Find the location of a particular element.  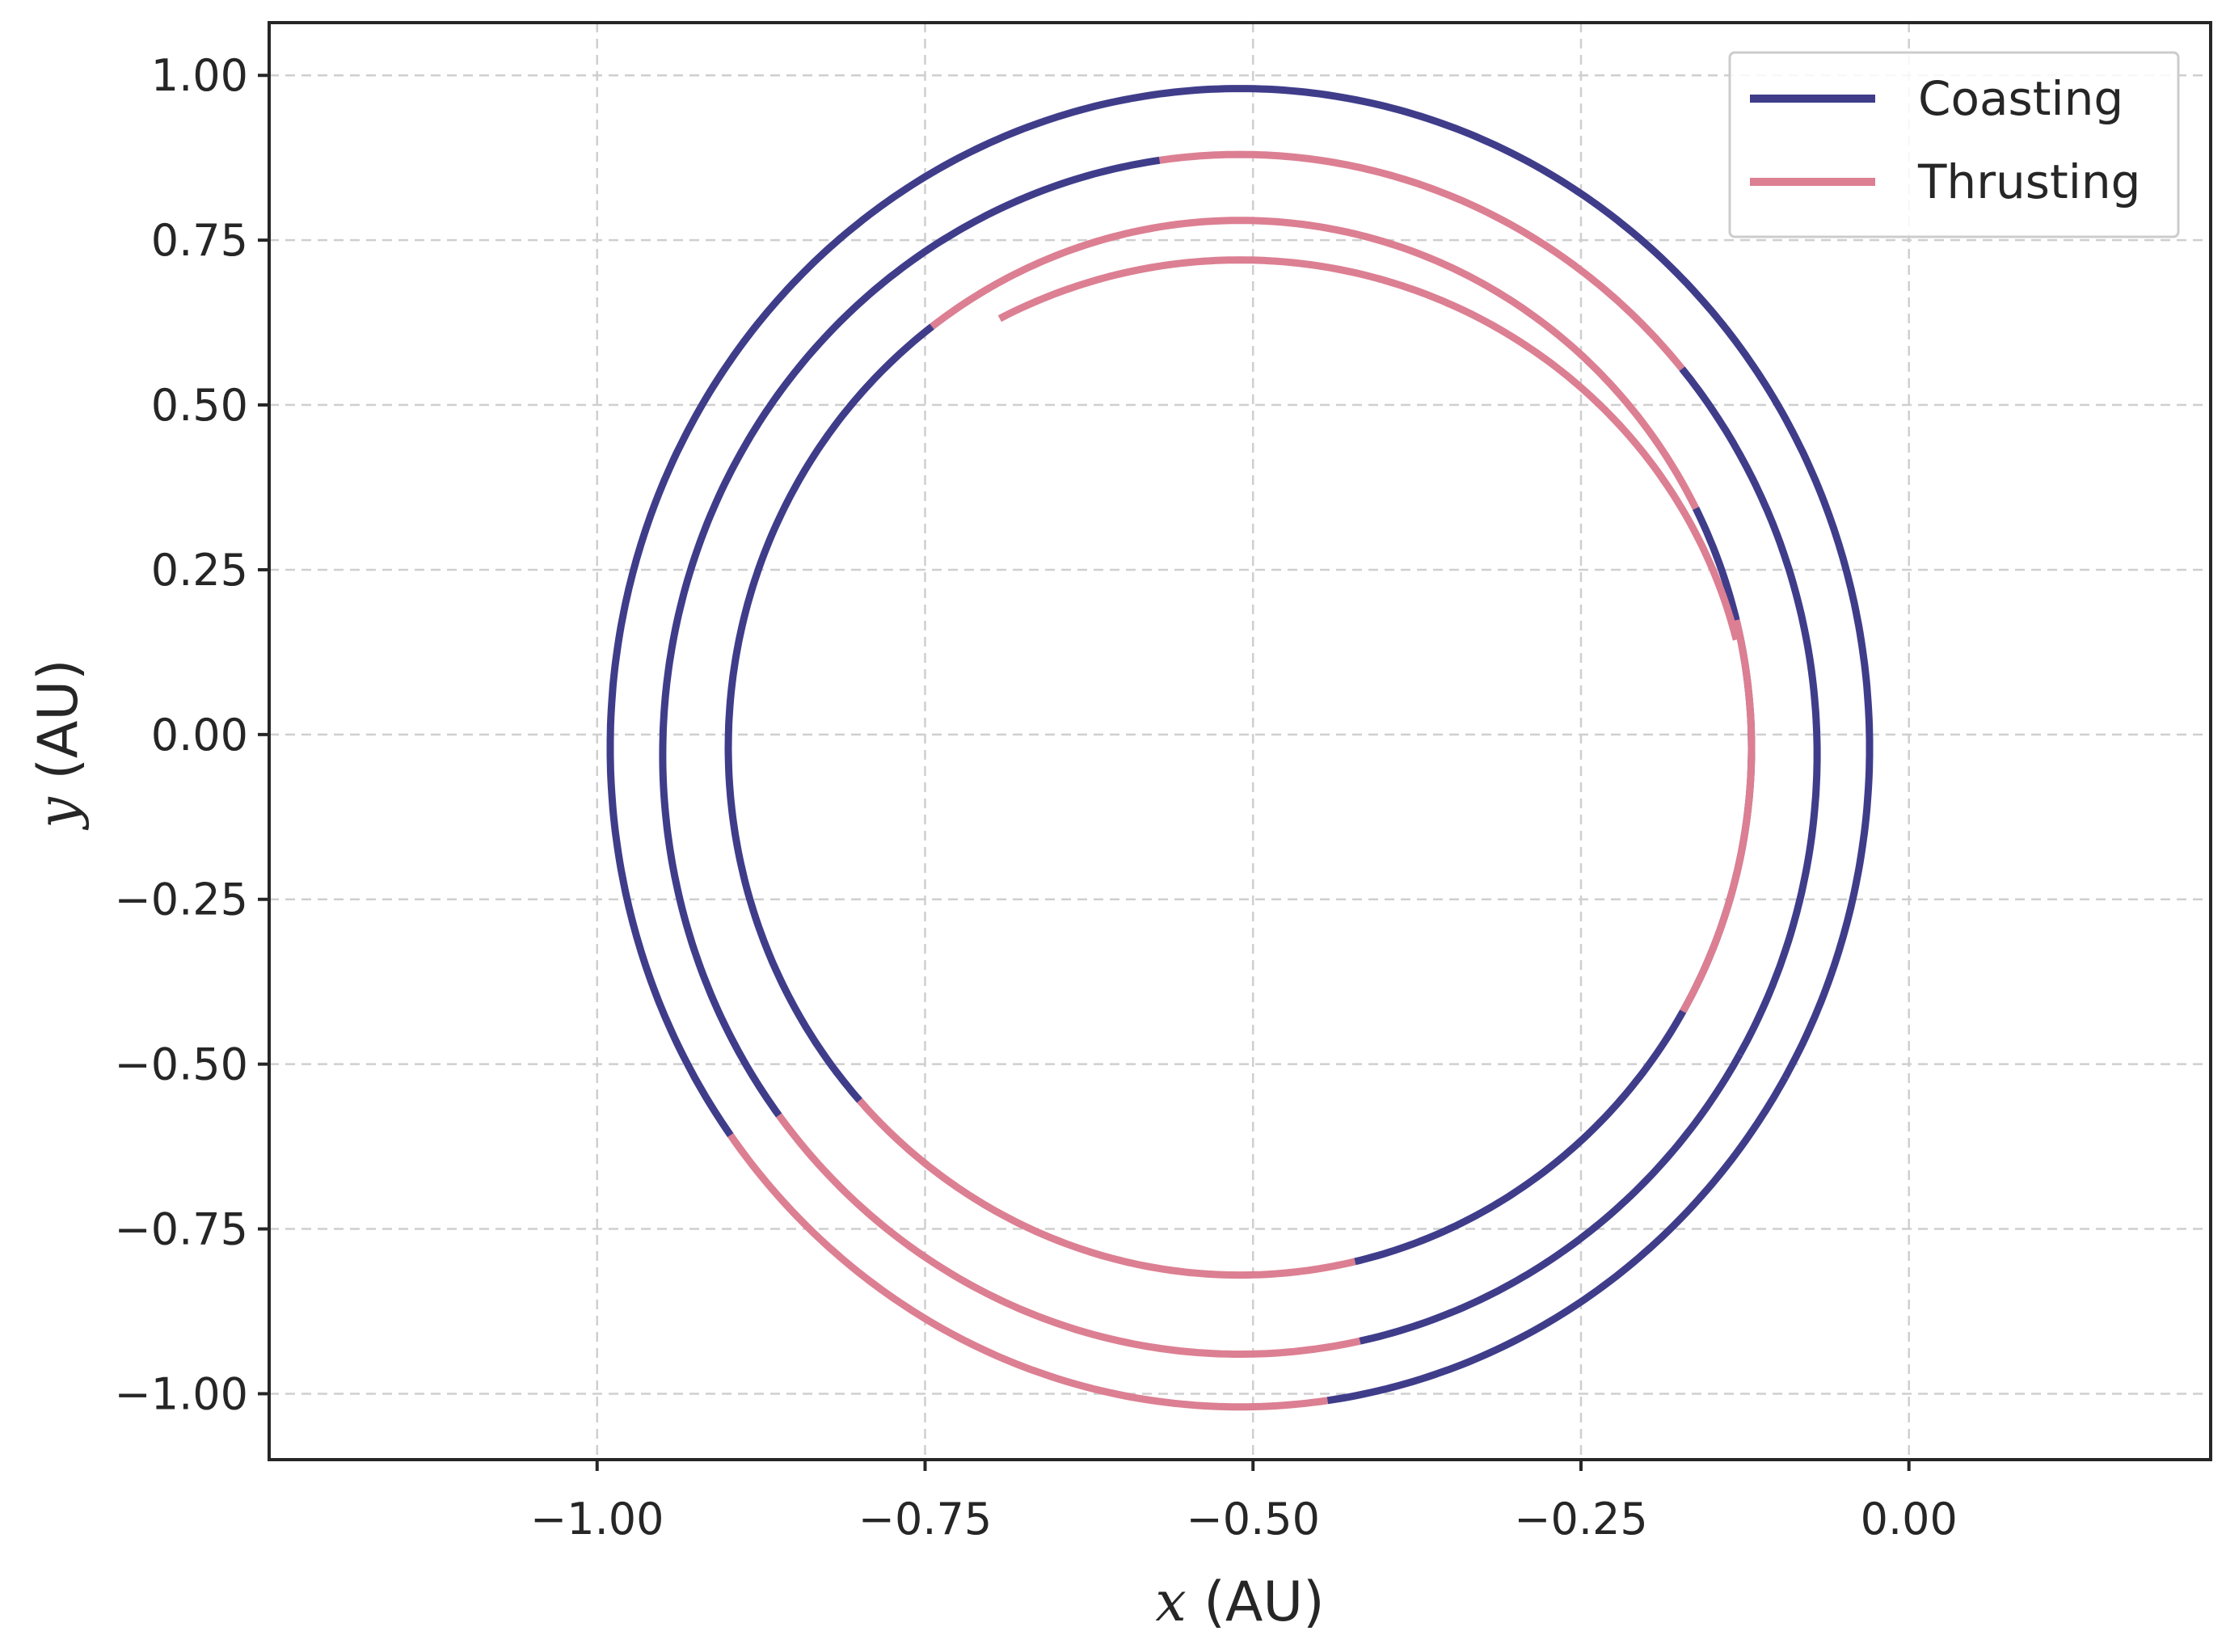

x-axis-label: x (AU) is located at coordinates (1239, 1602).